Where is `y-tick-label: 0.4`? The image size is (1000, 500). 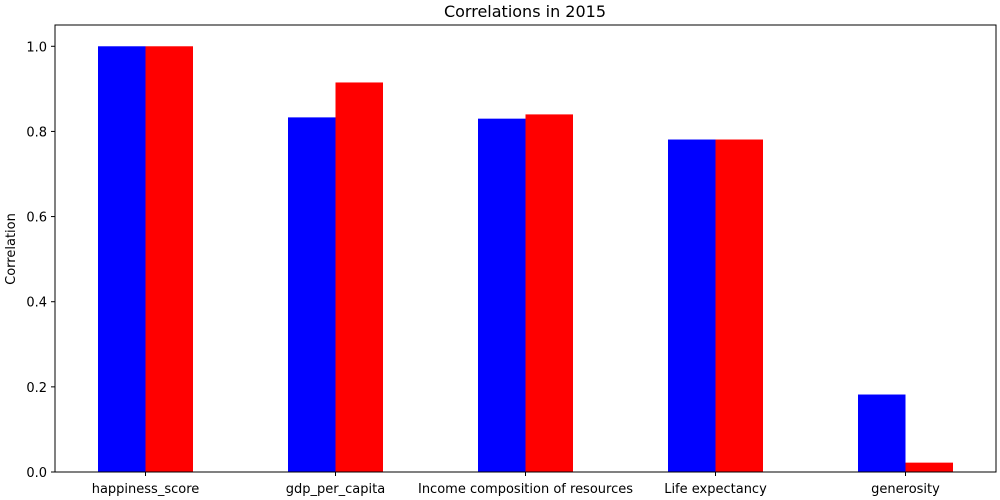 y-tick-label: 0.4 is located at coordinates (36, 303).